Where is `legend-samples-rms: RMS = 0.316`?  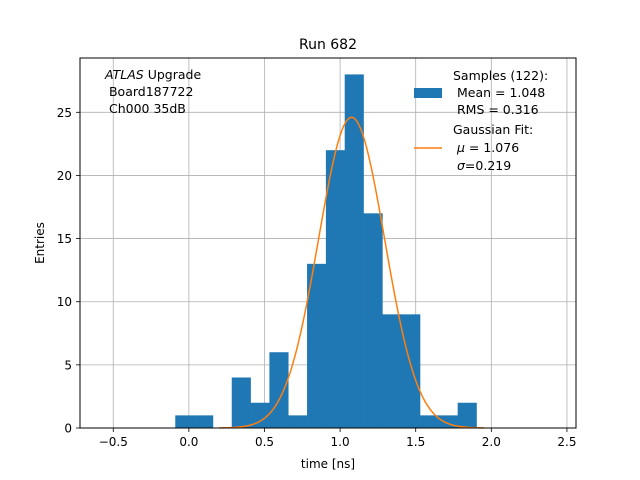 legend-samples-rms: RMS = 0.316 is located at coordinates (496, 109).